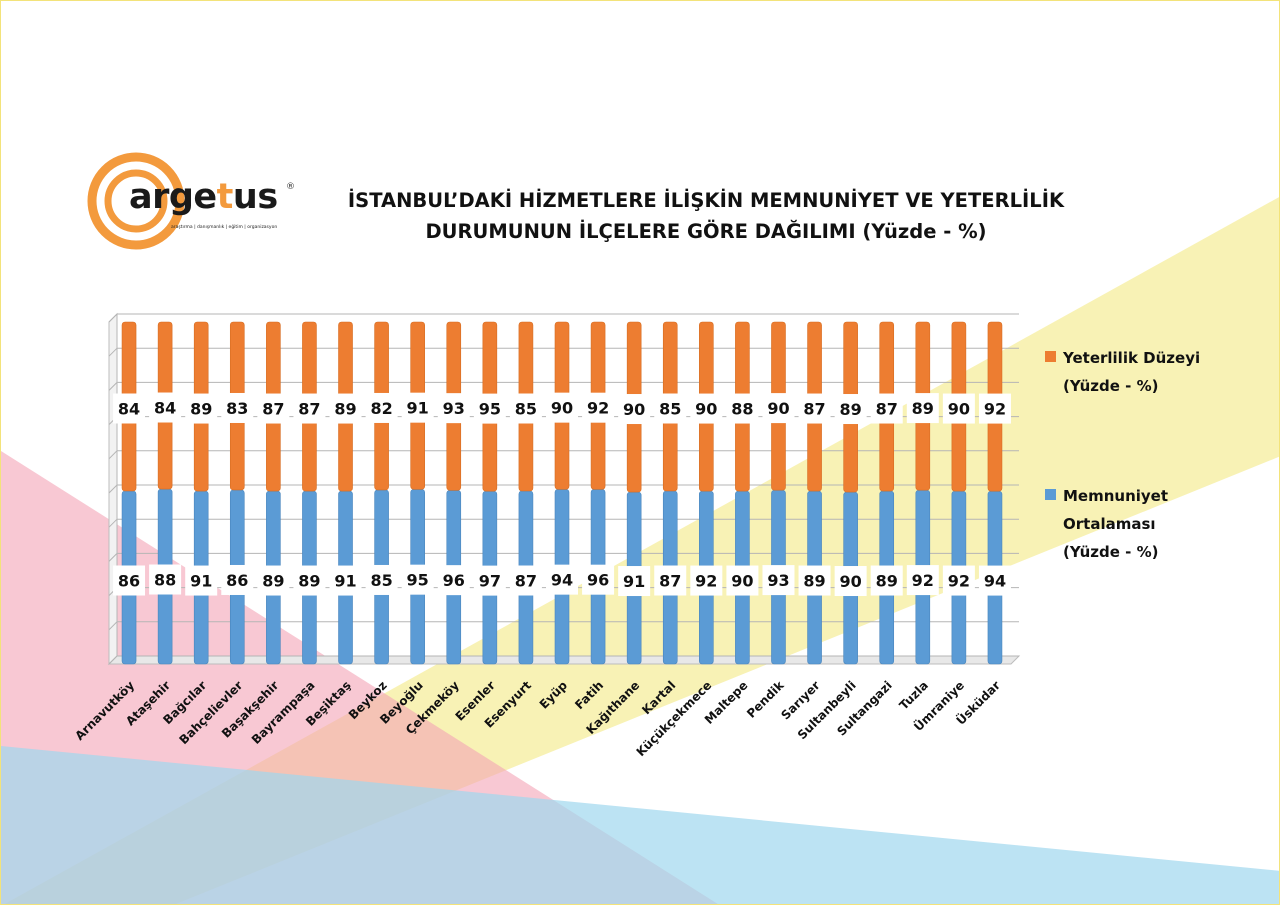  I want to click on data-label-memnuniyet: 91, so click(201, 581).